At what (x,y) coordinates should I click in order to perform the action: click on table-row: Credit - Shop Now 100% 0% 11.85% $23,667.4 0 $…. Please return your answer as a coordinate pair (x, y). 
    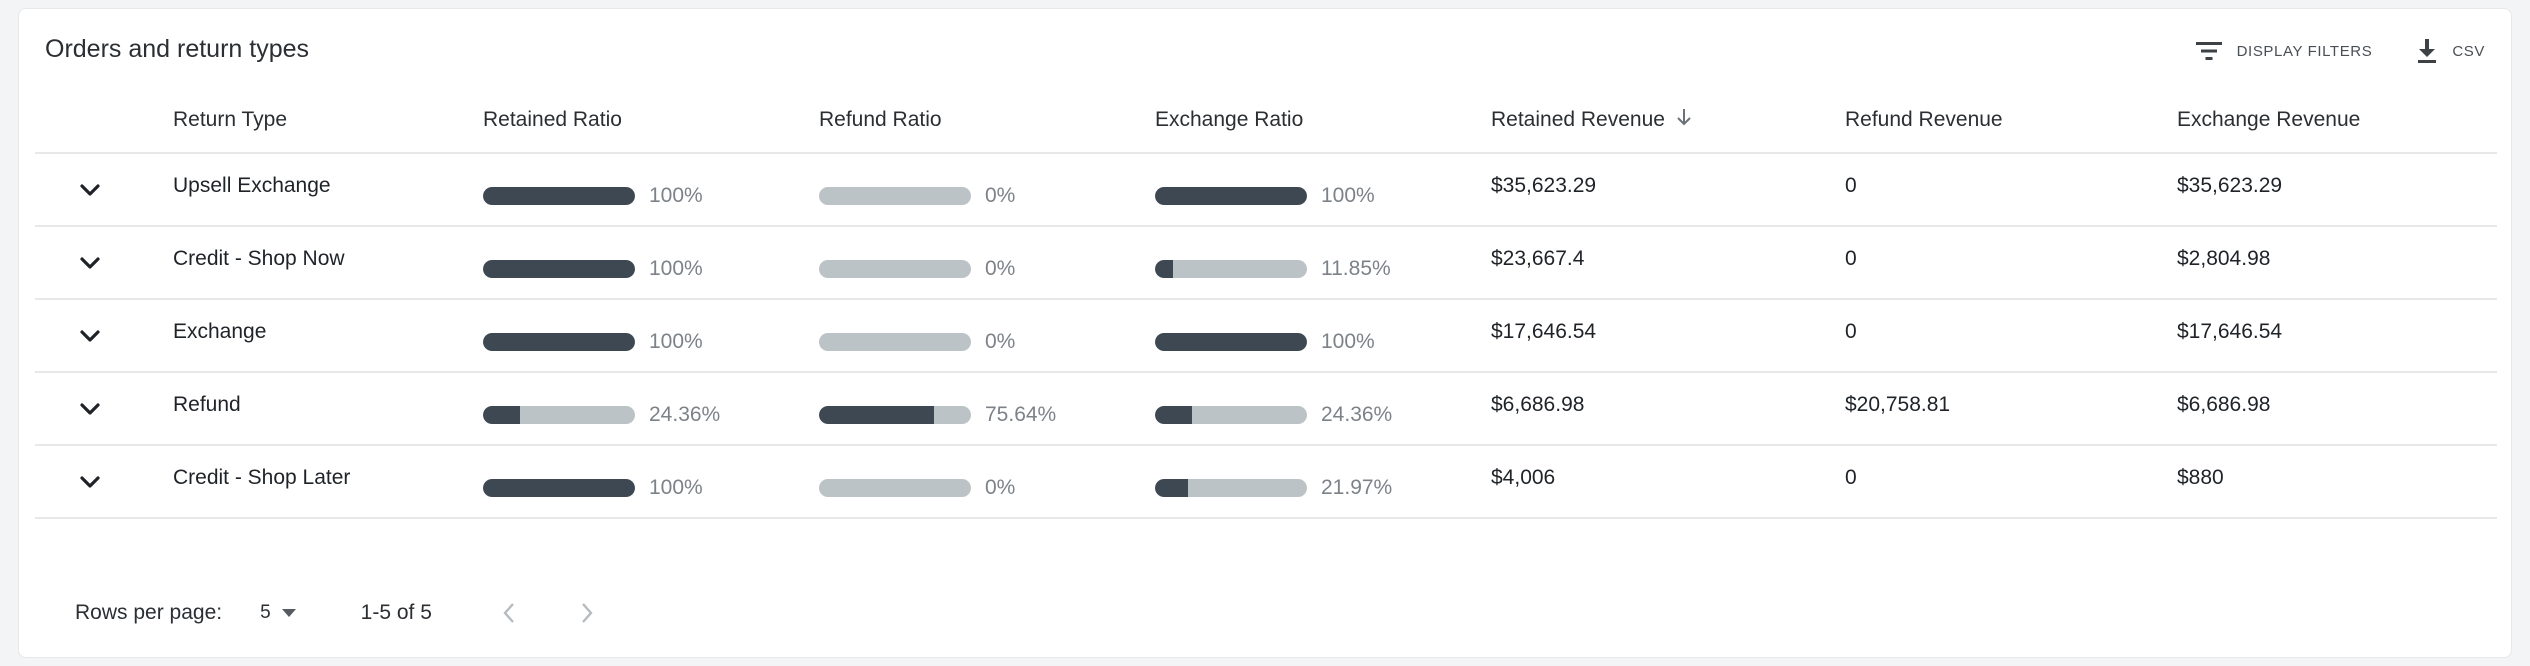
    Looking at the image, I should click on (1266, 263).